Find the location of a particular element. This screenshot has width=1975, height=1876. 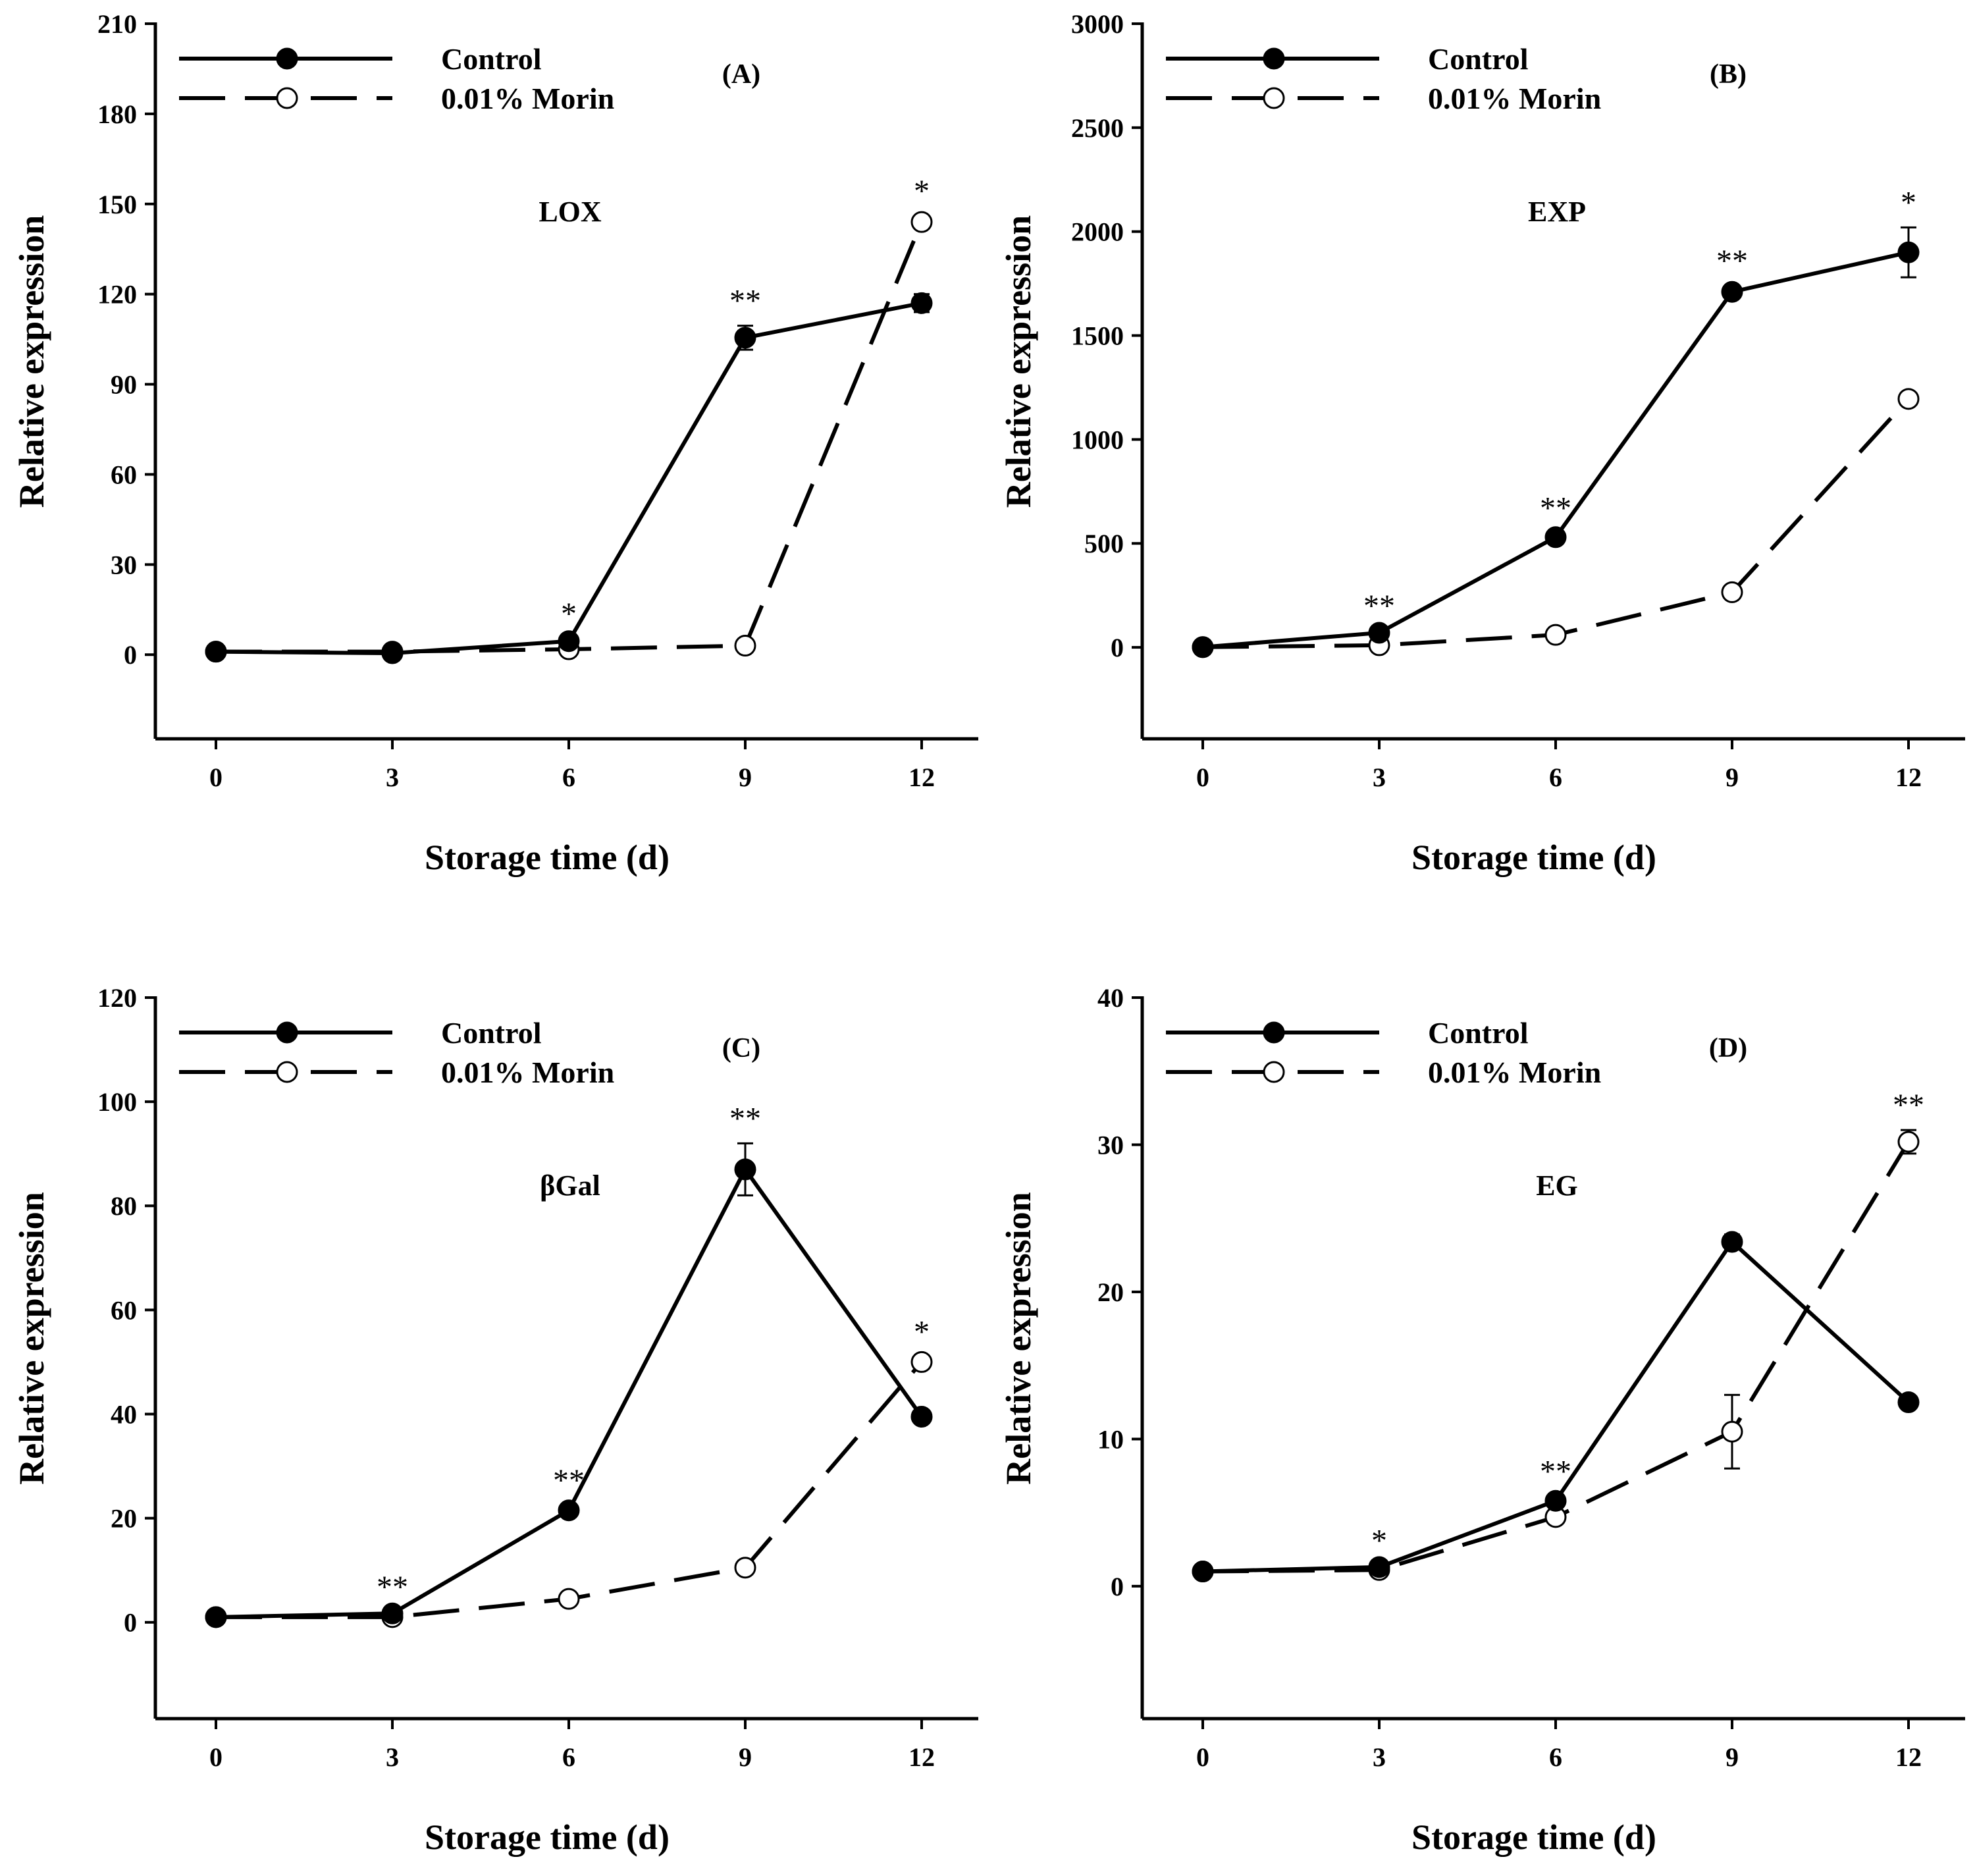

gene-label: βGal is located at coordinates (570, 1185).